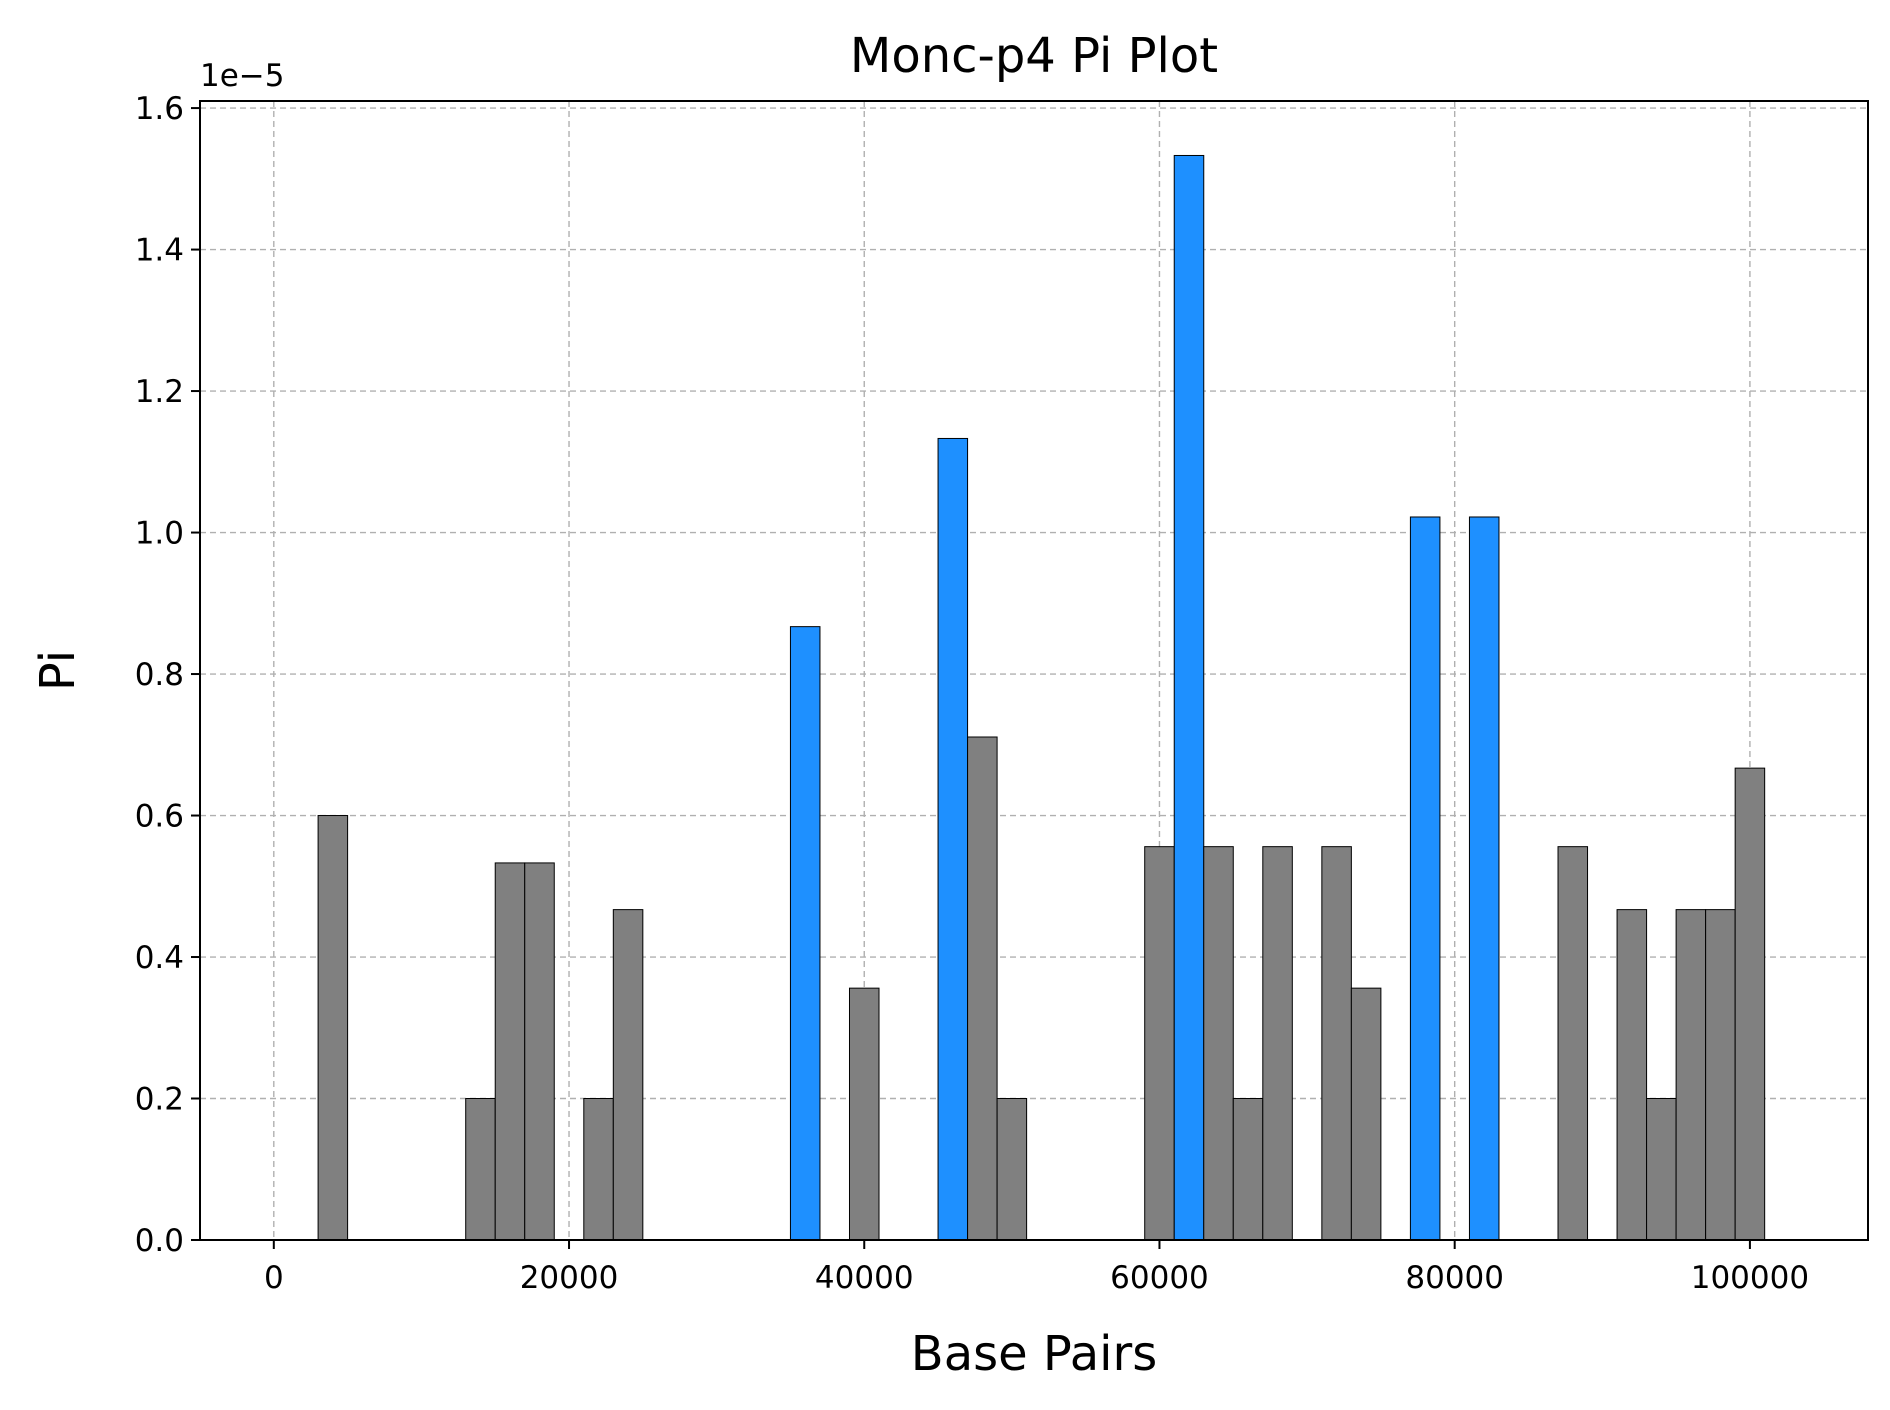 The width and height of the screenshot is (1890, 1410). Describe the element at coordinates (569, 1278) in the screenshot. I see `x-tick-label: 20000` at that location.